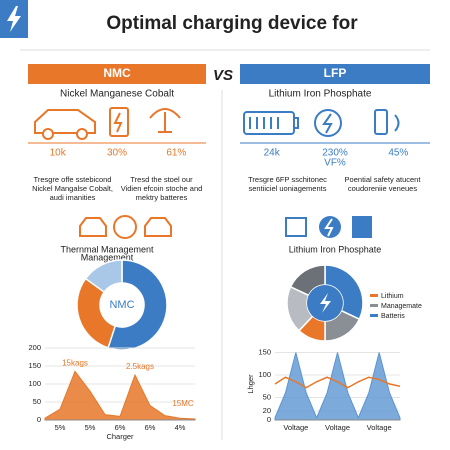 Image resolution: width=450 pixels, height=450 pixels. What do you see at coordinates (337, 382) in the screenshot?
I see `line` at bounding box center [337, 382].